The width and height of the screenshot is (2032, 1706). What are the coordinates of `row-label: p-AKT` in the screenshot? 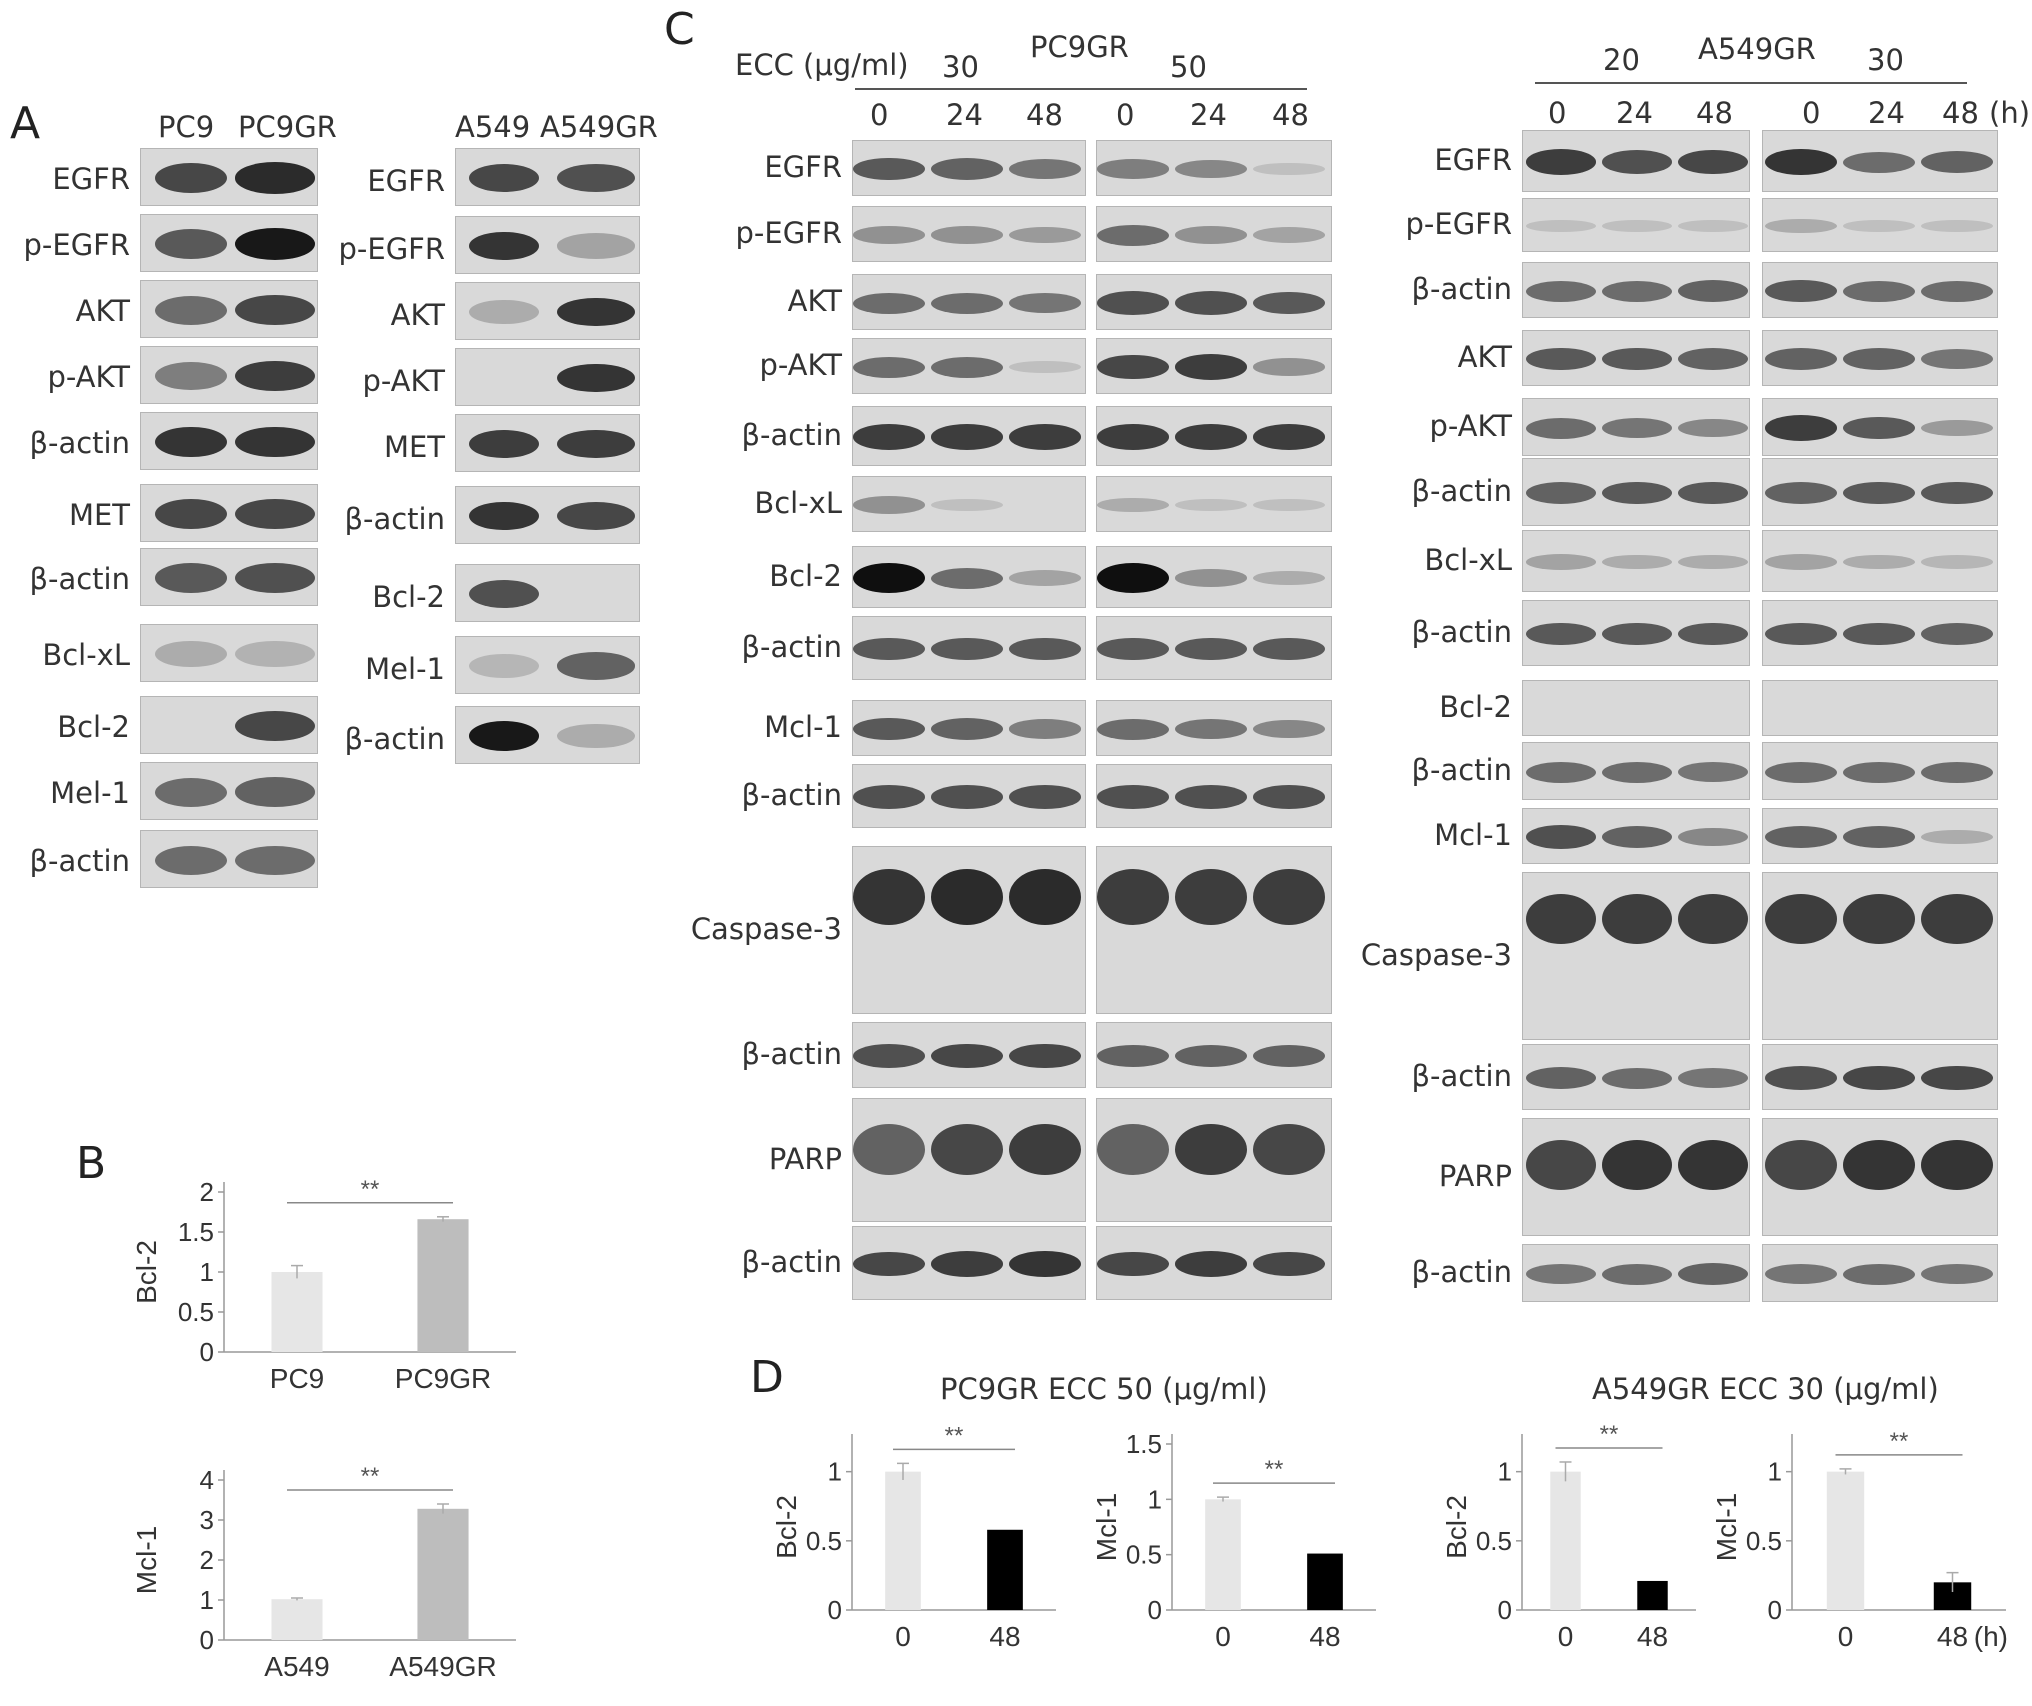 It's located at (88, 377).